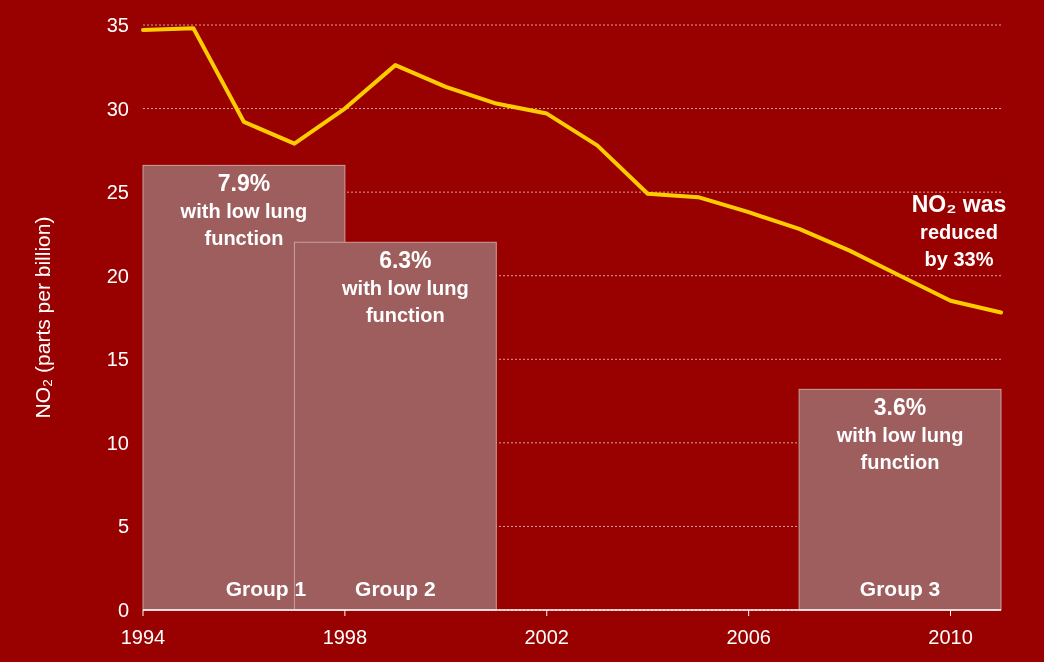  I want to click on x-tick-label: 1994, so click(143, 637).